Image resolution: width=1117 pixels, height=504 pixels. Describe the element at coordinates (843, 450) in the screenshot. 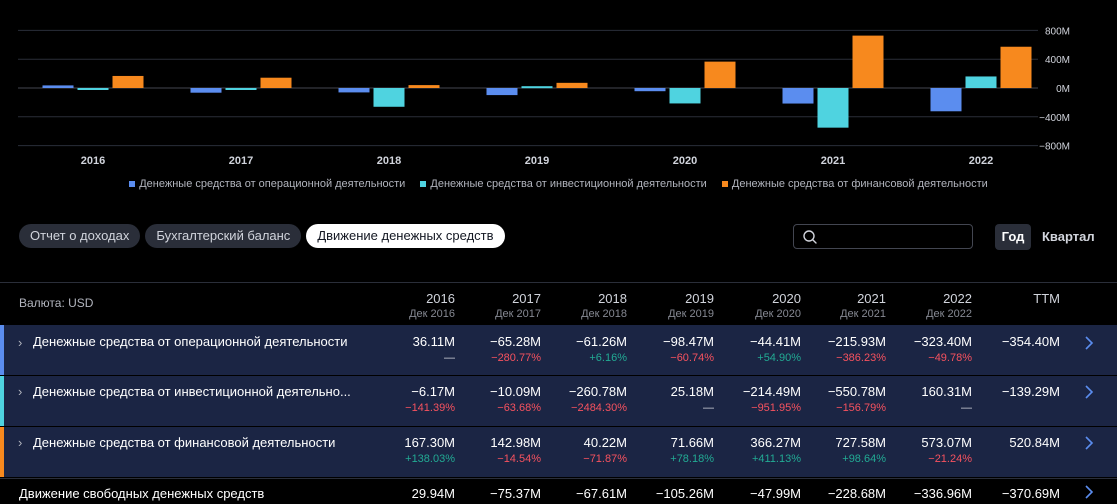

I see `table-cell: 727.58M +98.64%` at that location.